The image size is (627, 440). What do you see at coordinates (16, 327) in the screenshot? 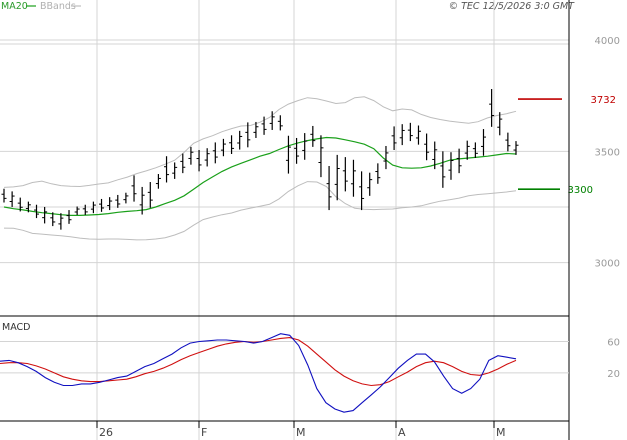
I see `macd-title: MACD` at bounding box center [16, 327].